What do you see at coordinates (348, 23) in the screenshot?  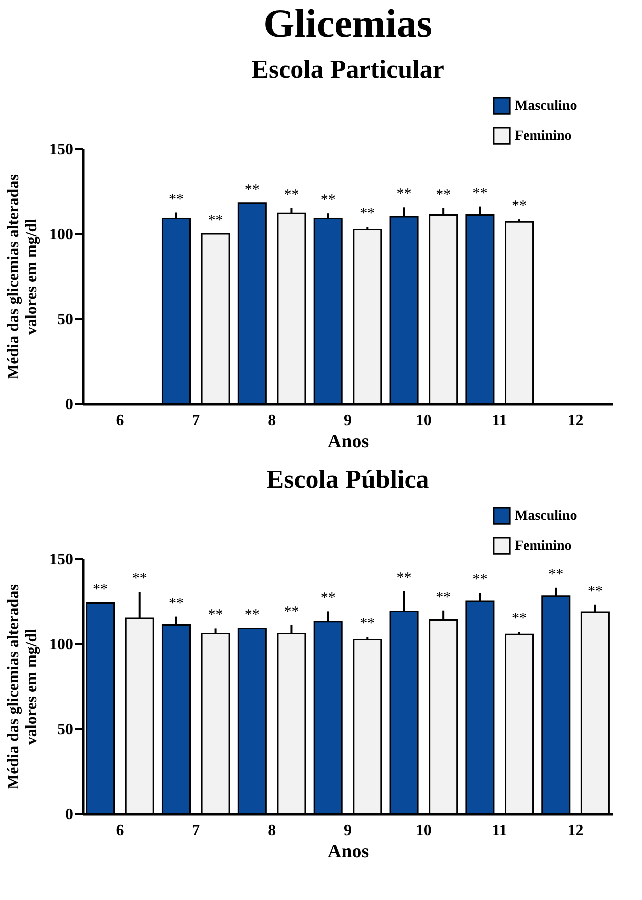 I see `chart-title: Glicemias` at bounding box center [348, 23].